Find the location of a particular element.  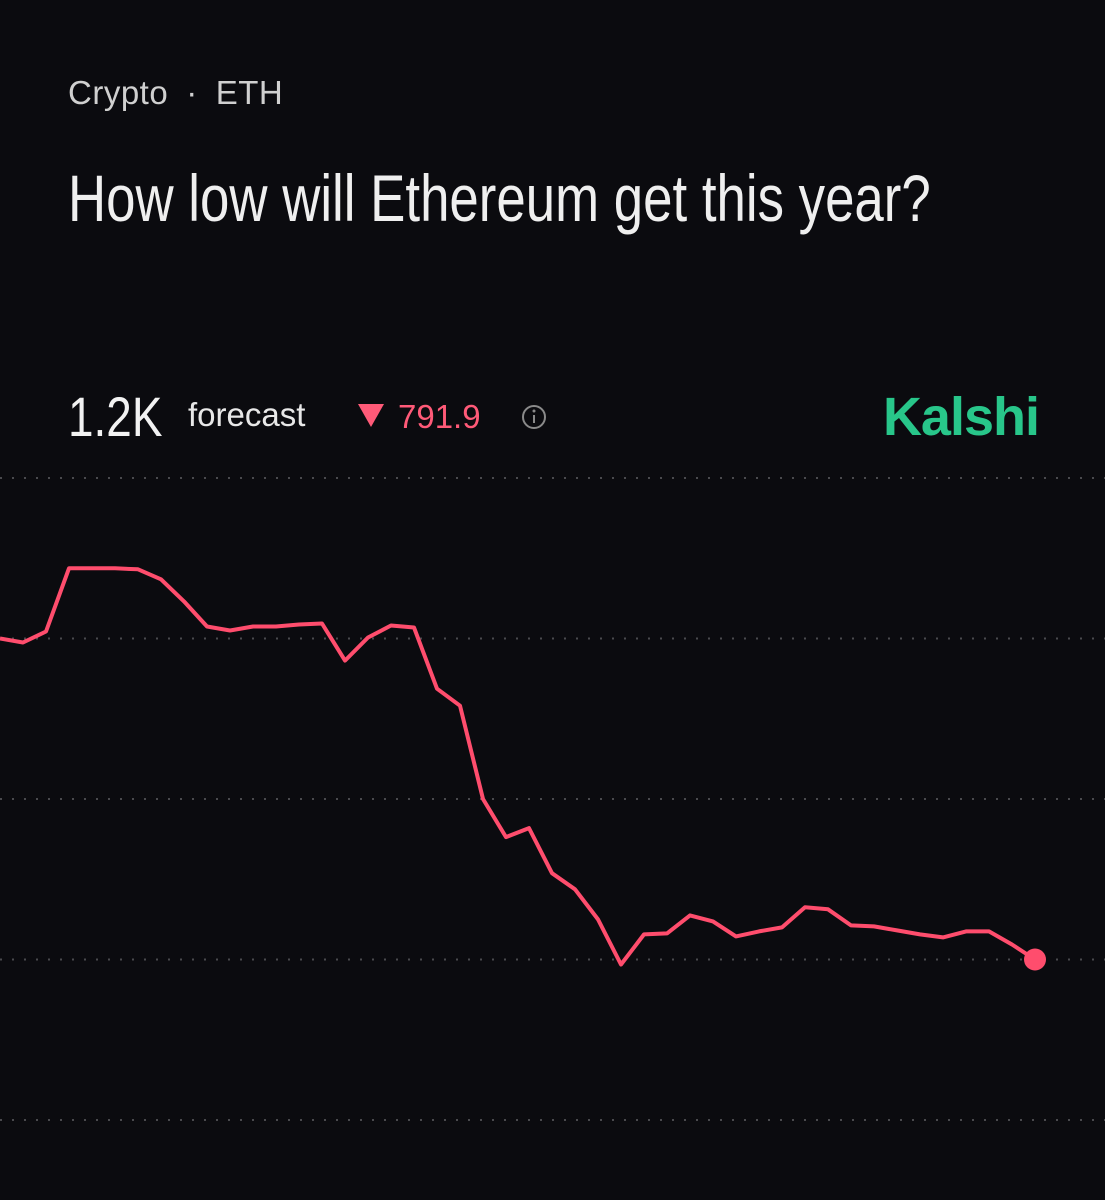

subcategory: ETH is located at coordinates (249, 92).